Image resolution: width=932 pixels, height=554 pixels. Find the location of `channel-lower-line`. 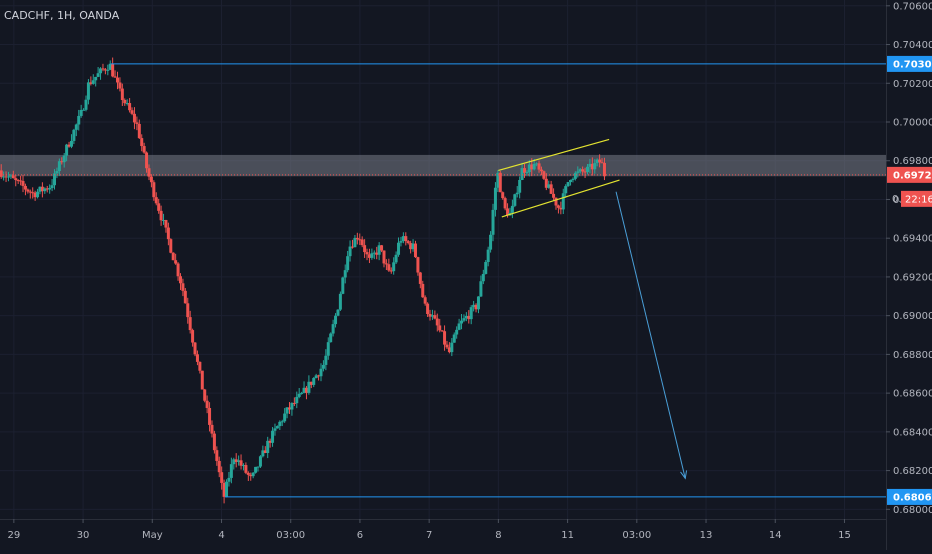

channel-lower-line is located at coordinates (560, 198).